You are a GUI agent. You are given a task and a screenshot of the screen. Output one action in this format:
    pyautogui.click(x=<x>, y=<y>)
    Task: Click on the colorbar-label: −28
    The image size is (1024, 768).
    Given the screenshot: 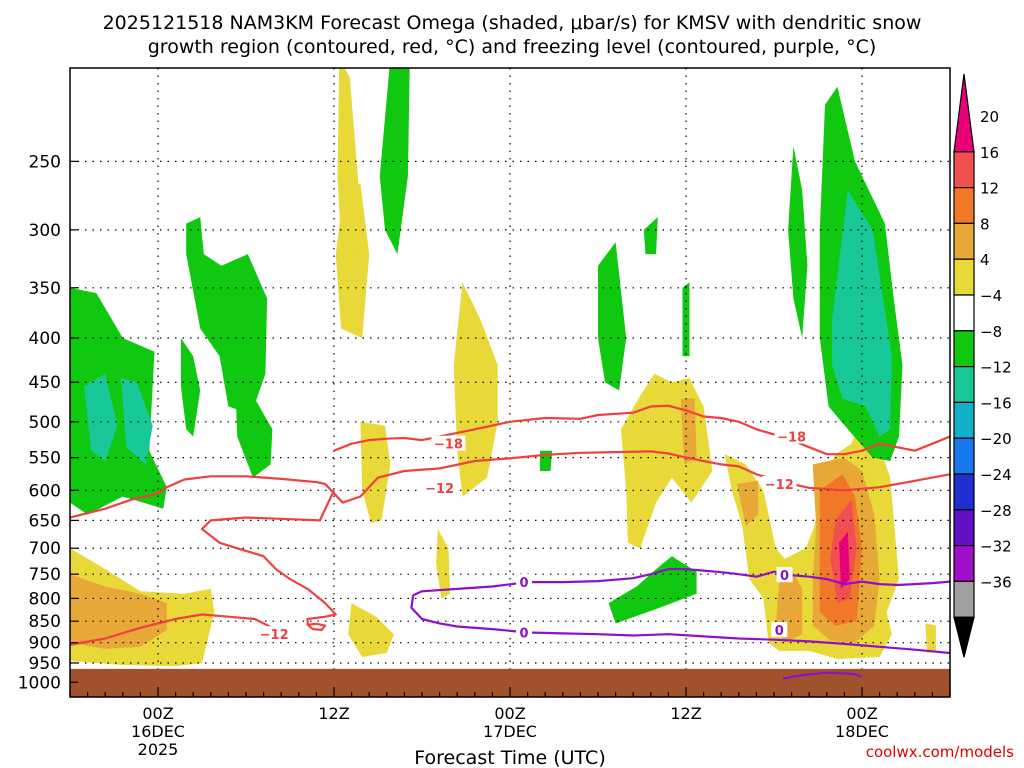 What is the action you would take?
    pyautogui.click(x=996, y=511)
    